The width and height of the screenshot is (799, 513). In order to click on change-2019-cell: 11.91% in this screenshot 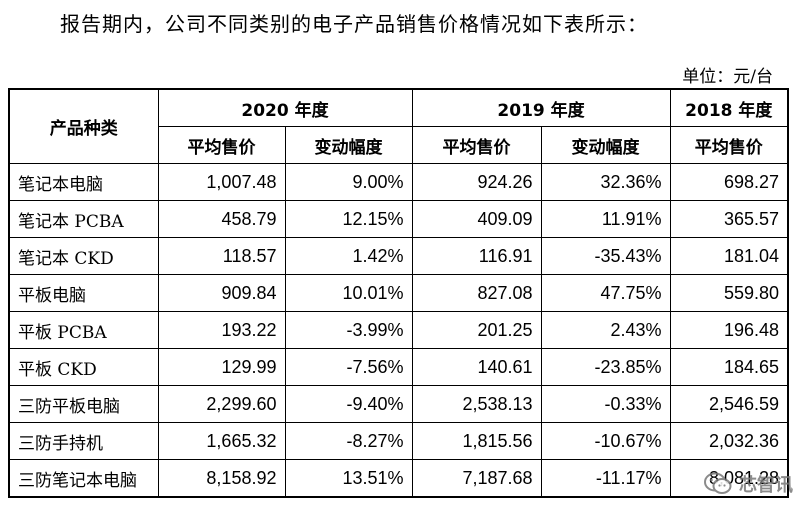, I will do `click(605, 219)`.